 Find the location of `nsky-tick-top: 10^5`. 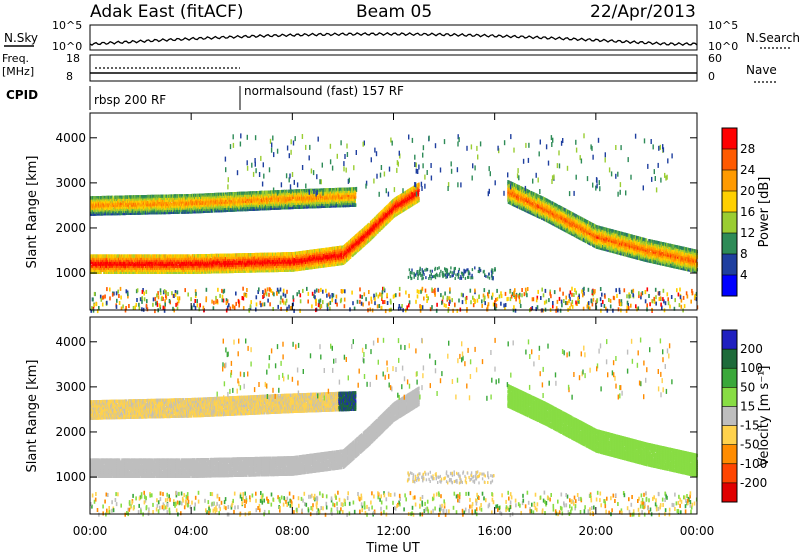

nsky-tick-top: 10^5 is located at coordinates (67, 25).